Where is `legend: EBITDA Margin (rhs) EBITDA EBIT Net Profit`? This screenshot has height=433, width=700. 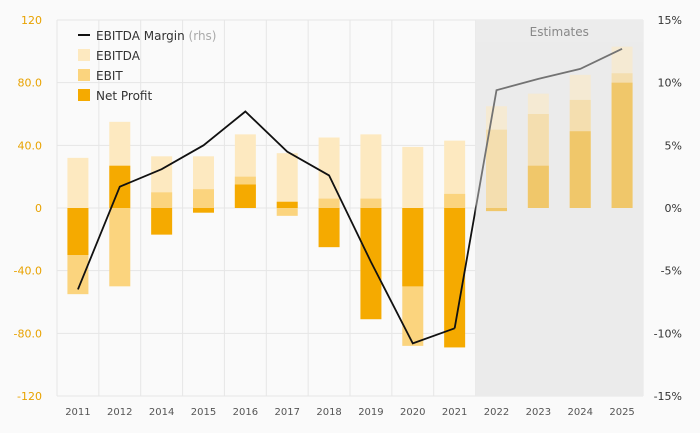
legend: EBITDA Margin (rhs) EBITDA EBIT Net Profit is located at coordinates (147, 66).